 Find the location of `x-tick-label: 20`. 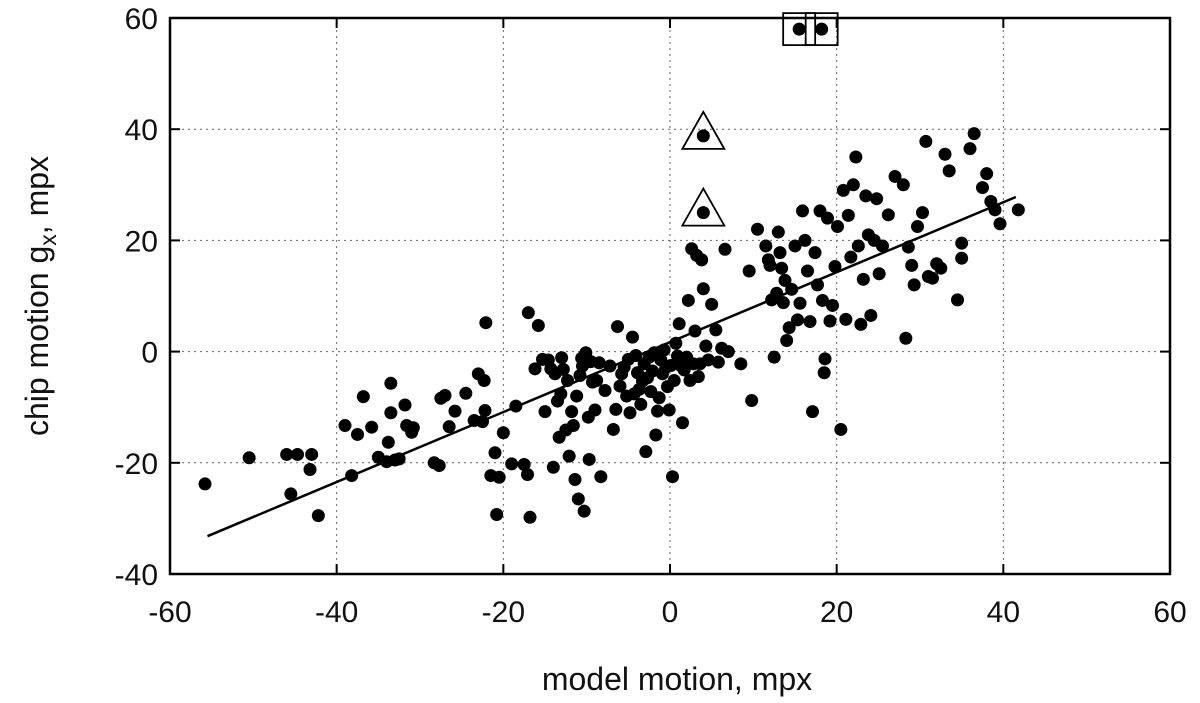

x-tick-label: 20 is located at coordinates (836, 612).